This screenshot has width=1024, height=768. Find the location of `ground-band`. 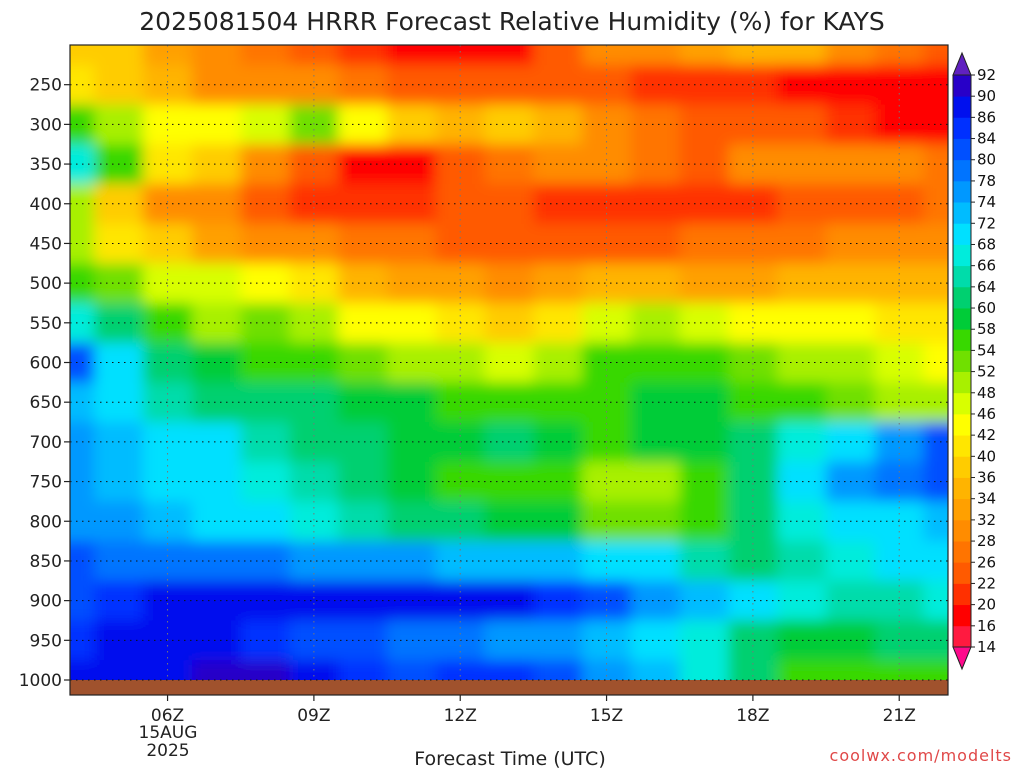

ground-band is located at coordinates (509, 687).